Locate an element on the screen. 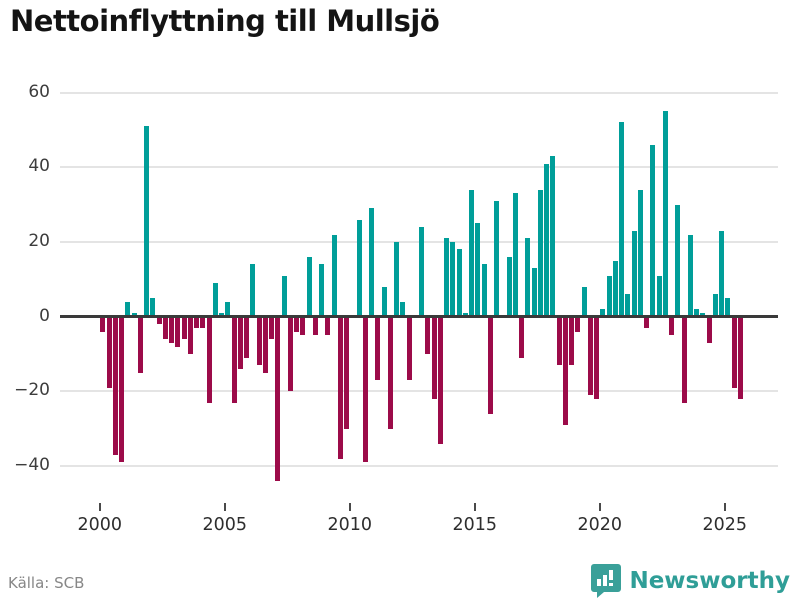  bar-2009Q3 is located at coordinates (340, 387).